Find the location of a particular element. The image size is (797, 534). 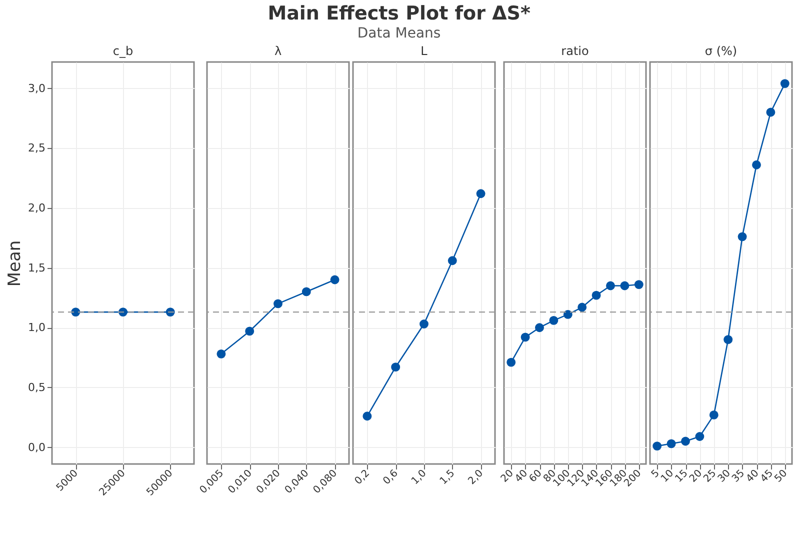

x-axis-title: σ (%) is located at coordinates (721, 51).